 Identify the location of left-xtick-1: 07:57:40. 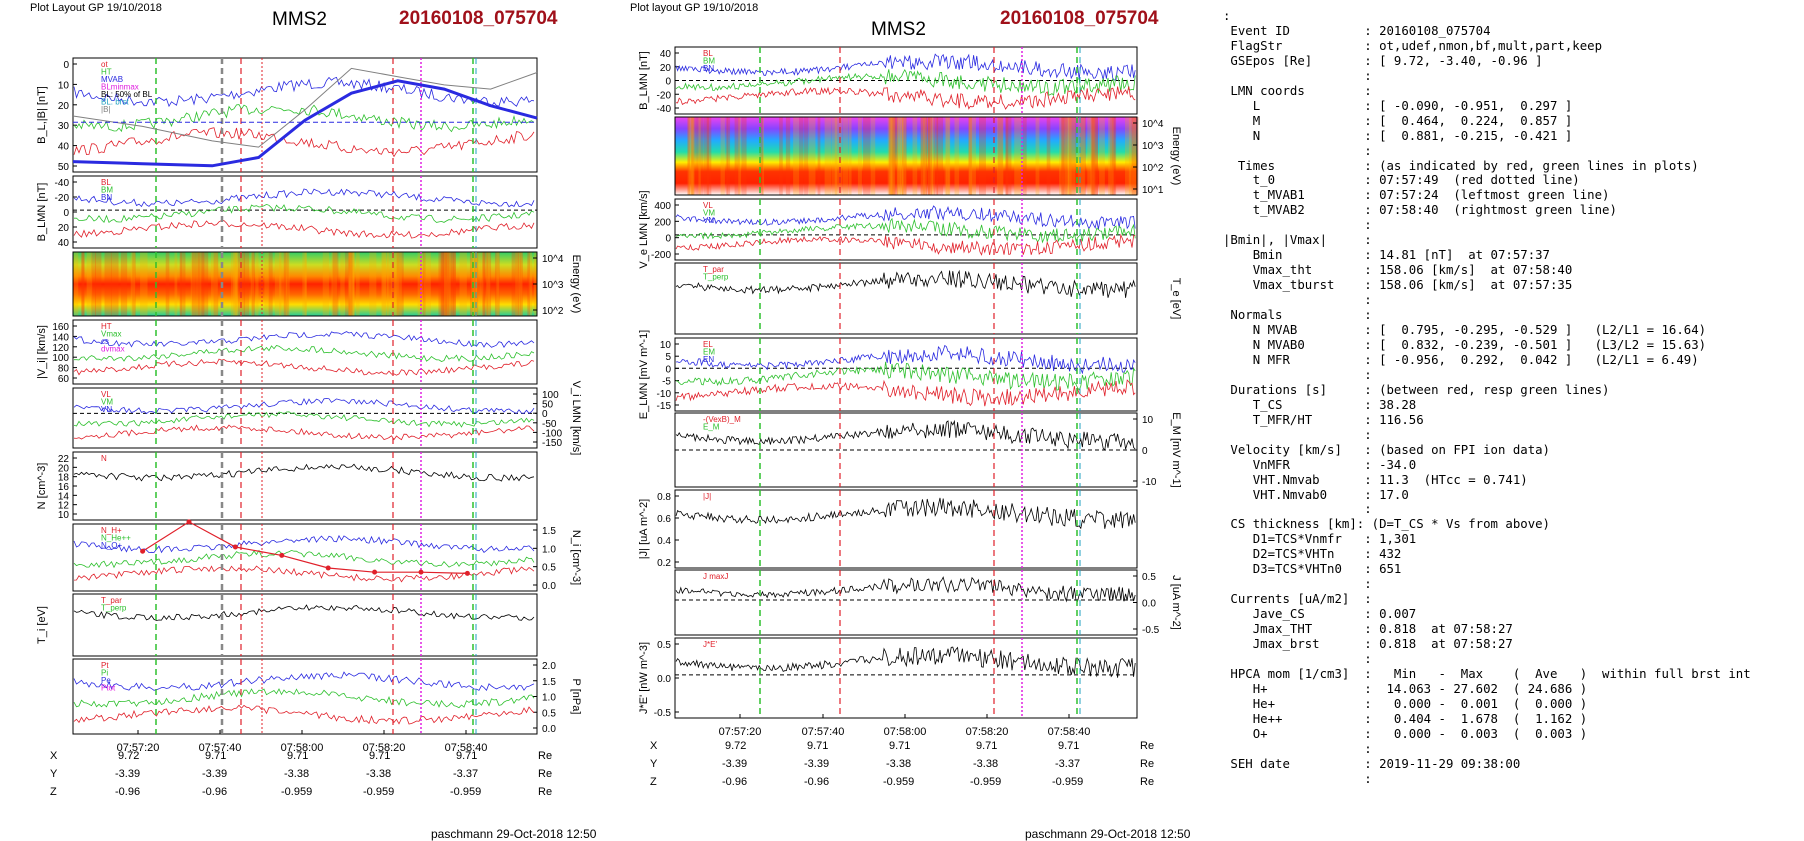
(220, 748).